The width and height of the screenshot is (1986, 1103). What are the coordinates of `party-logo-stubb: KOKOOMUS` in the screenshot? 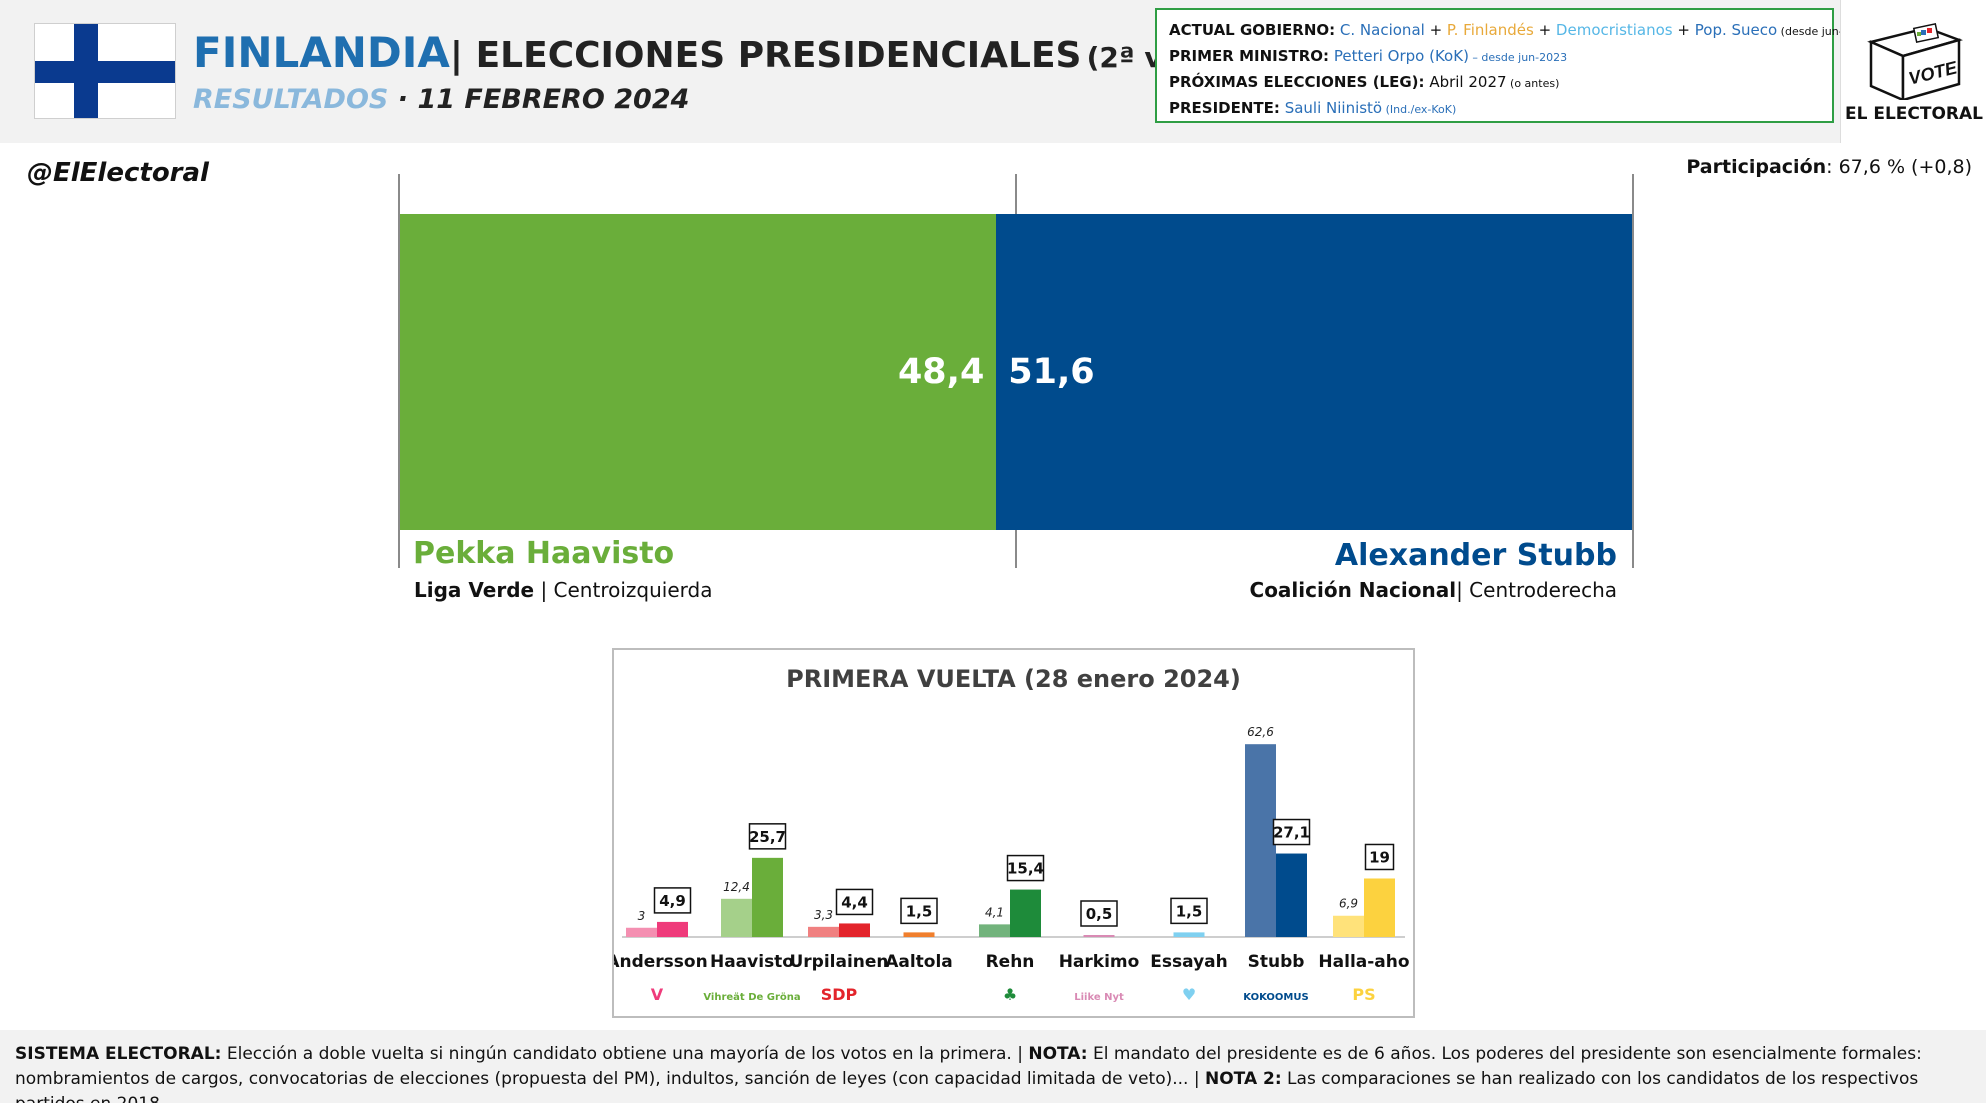 It's located at (1275, 997).